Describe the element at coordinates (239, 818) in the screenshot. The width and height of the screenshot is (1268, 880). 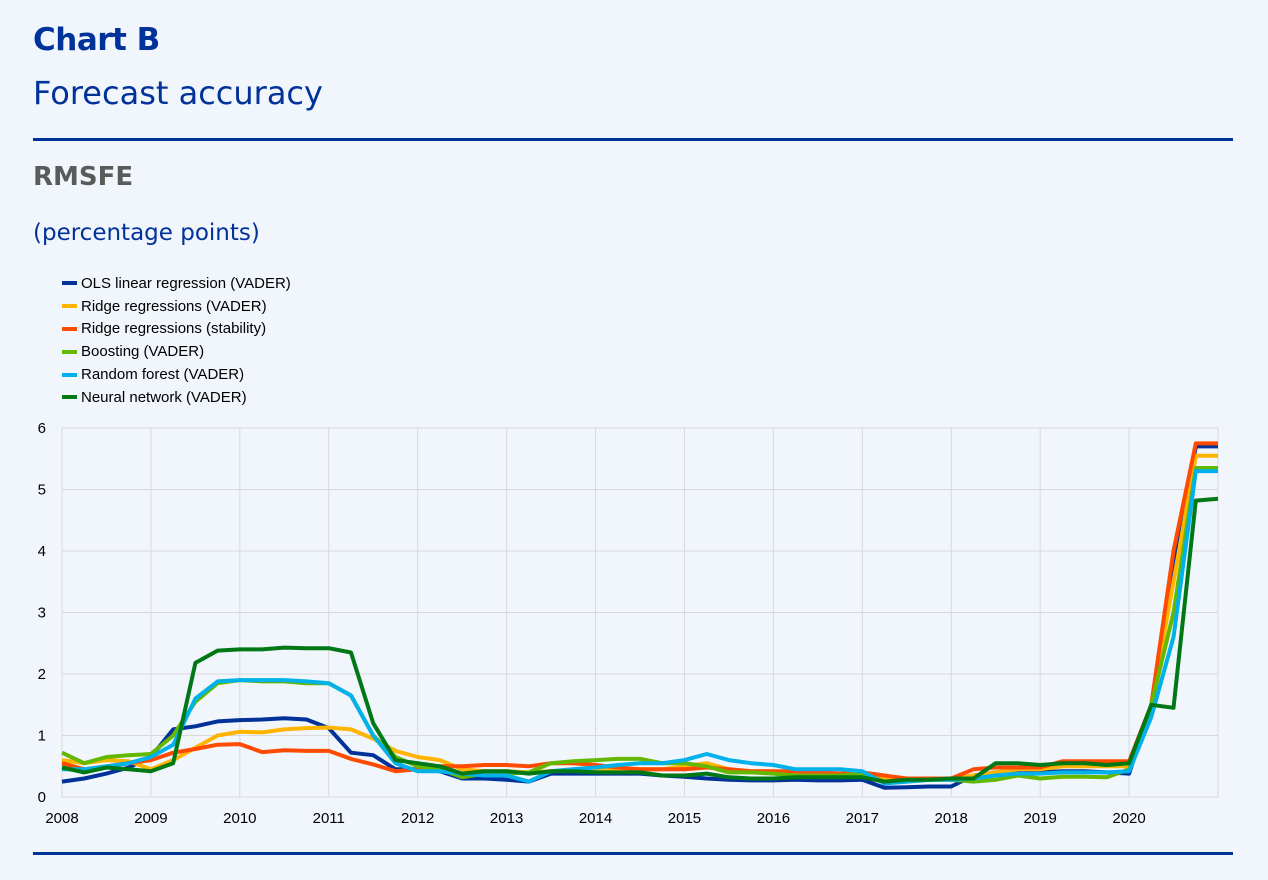
I see `x-tick-label: 2010` at that location.